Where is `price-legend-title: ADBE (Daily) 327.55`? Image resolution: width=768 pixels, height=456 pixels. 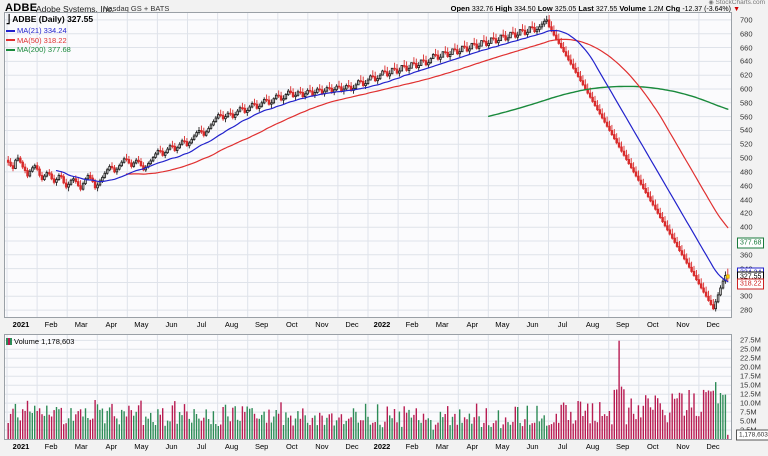
price-legend-title: ADBE (Daily) 327.55 is located at coordinates (53, 19).